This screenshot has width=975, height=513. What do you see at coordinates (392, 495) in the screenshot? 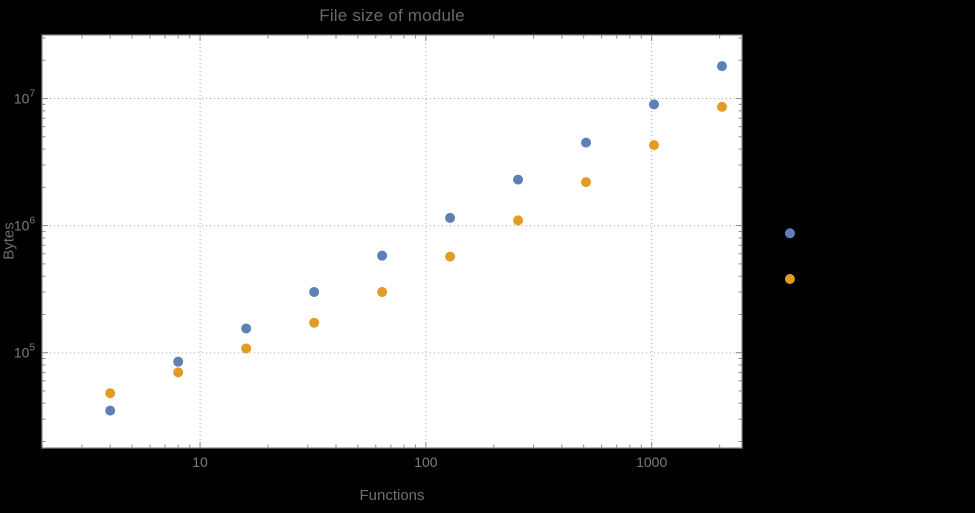
I see `x-axis-label: Functions` at bounding box center [392, 495].